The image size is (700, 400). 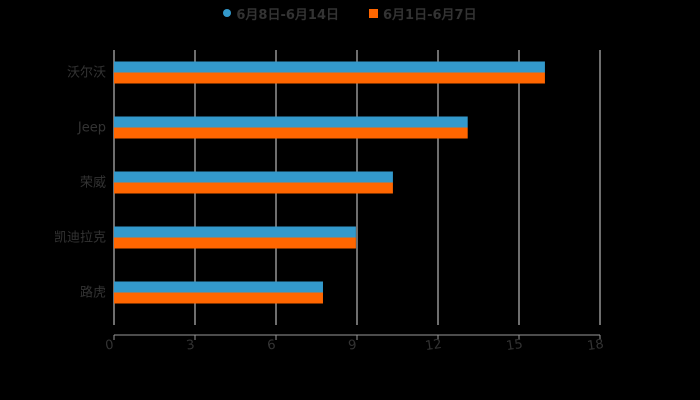 I want to click on x-tick-label: 15, so click(x=514, y=345).